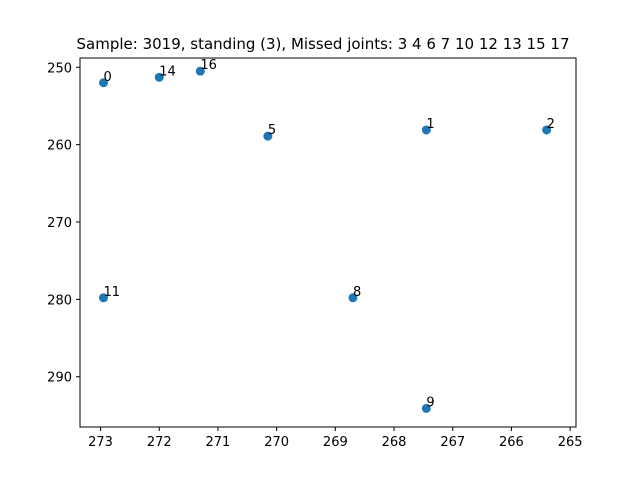 The width and height of the screenshot is (640, 480). Describe the element at coordinates (59, 378) in the screenshot. I see `y-tick-label: 290` at that location.